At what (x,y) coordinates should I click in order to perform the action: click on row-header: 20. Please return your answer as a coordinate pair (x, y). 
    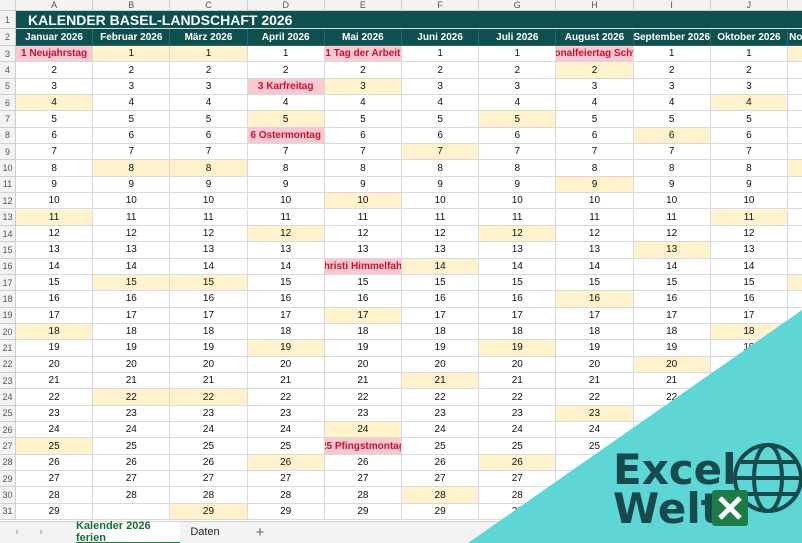
    Looking at the image, I should click on (8, 332).